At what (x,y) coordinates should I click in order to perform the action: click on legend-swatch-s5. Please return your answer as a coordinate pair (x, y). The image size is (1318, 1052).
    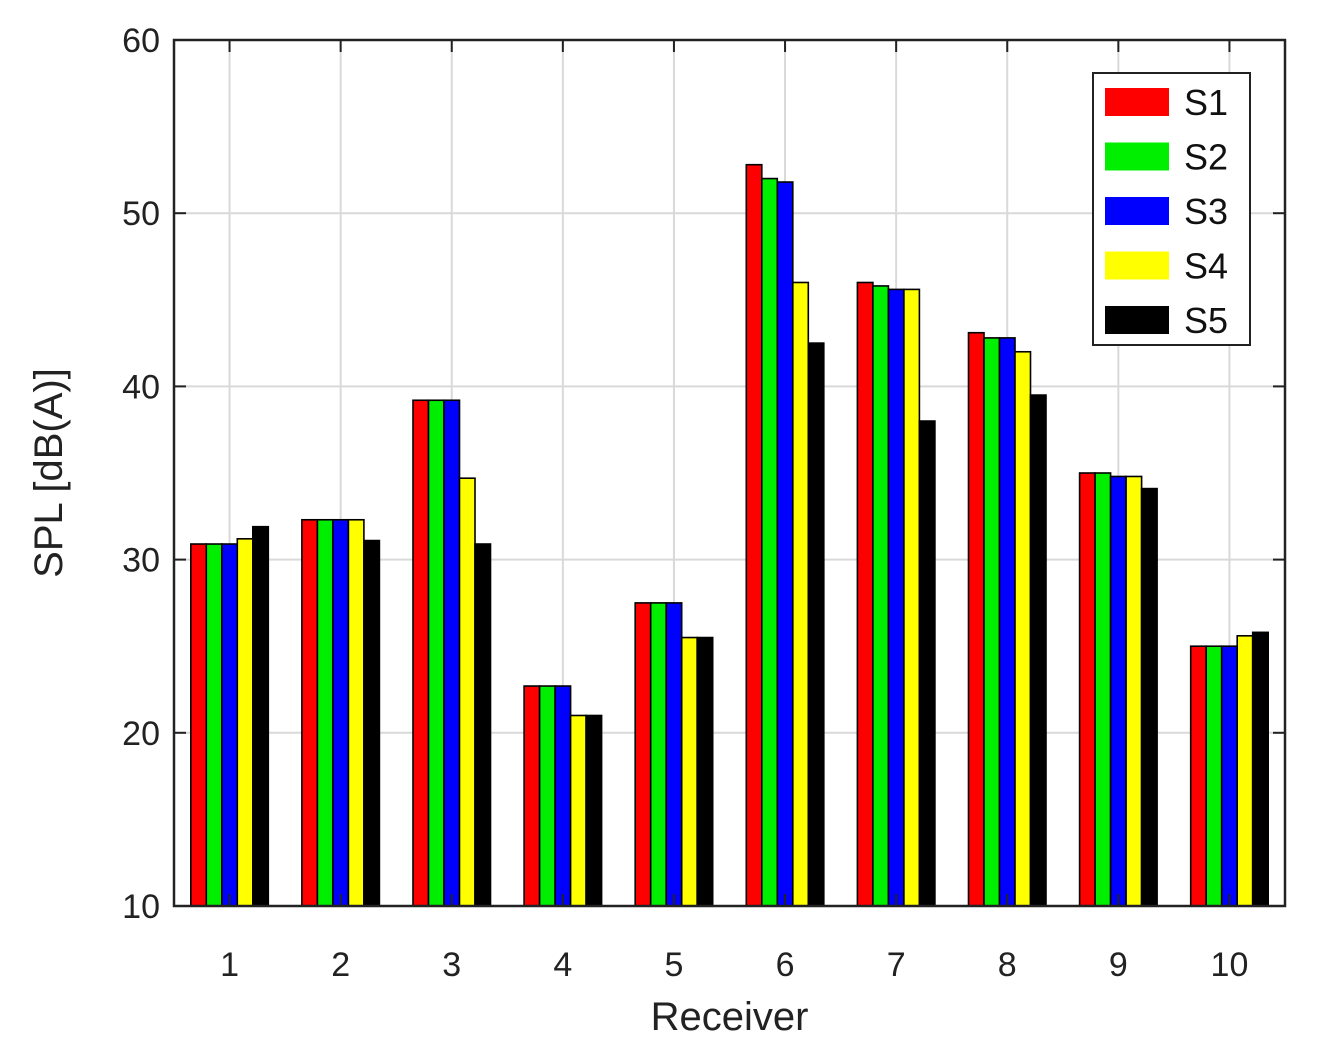
    Looking at the image, I should click on (1137, 320).